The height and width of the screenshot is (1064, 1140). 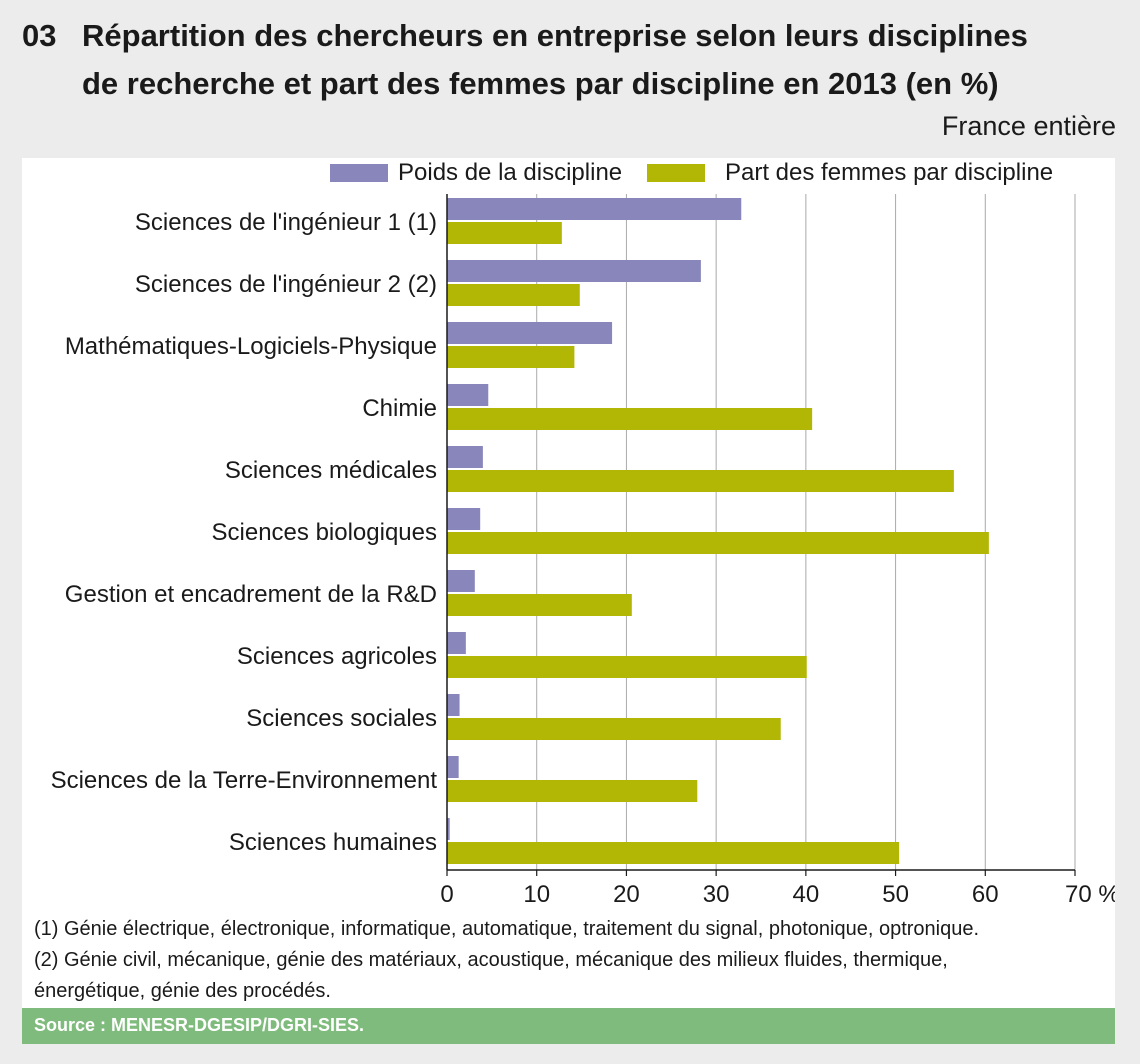 I want to click on x-tick-label: 40, so click(x=806, y=894).